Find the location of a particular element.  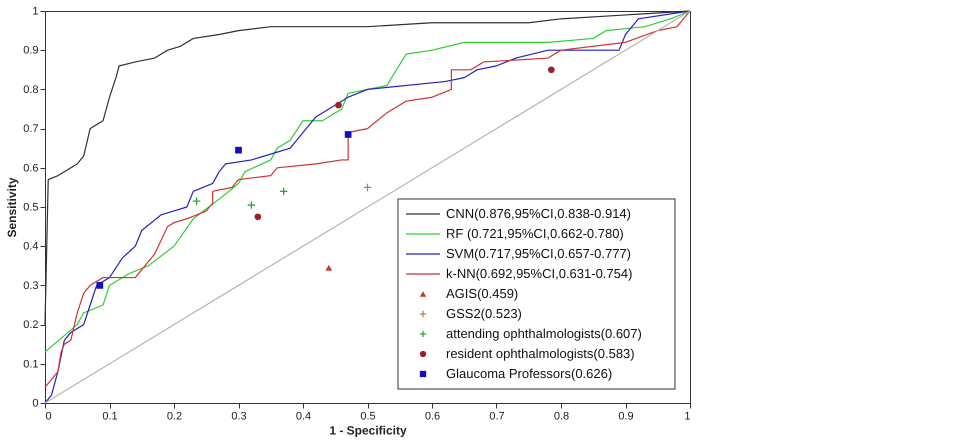

x-tick-label: 0.3 is located at coordinates (239, 416).